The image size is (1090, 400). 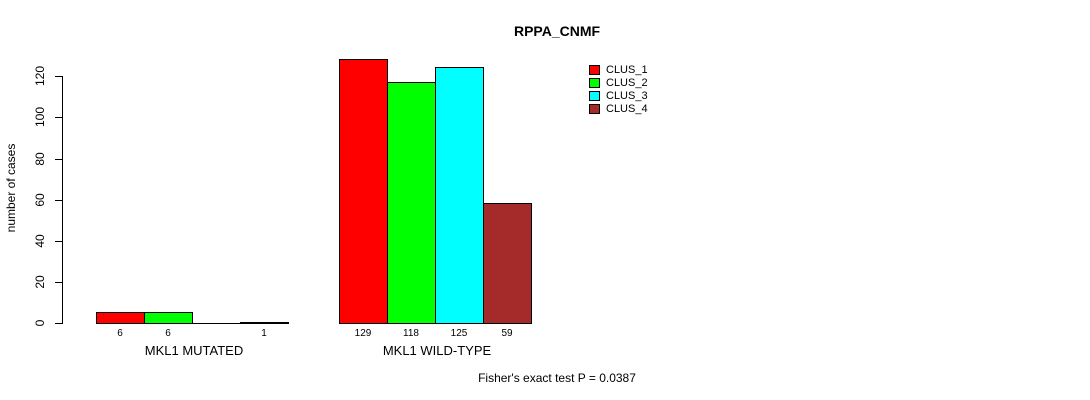 I want to click on category-label-group1: MKL1 MUTATED, so click(x=194, y=350).